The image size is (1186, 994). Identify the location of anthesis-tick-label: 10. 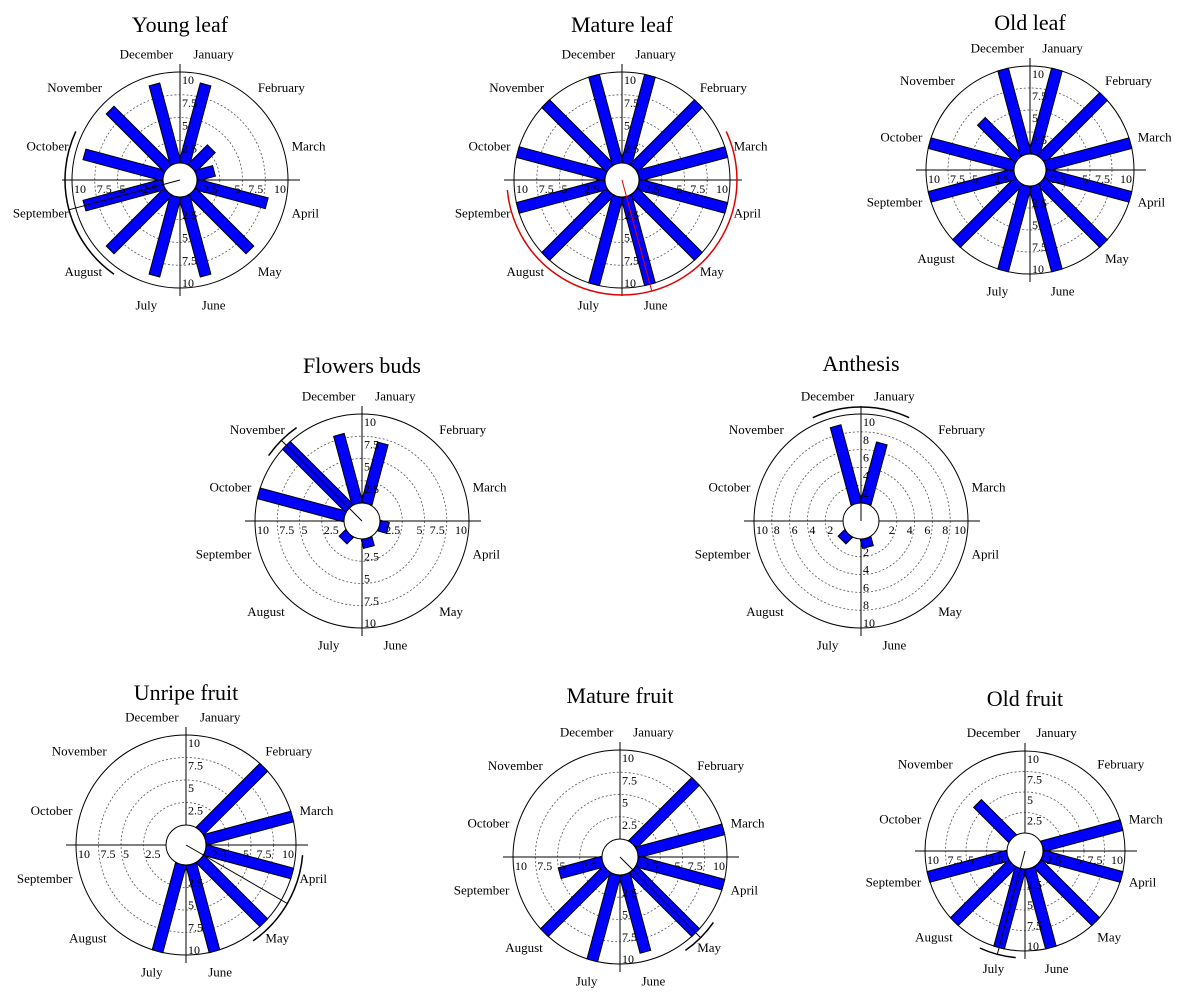
(960, 530).